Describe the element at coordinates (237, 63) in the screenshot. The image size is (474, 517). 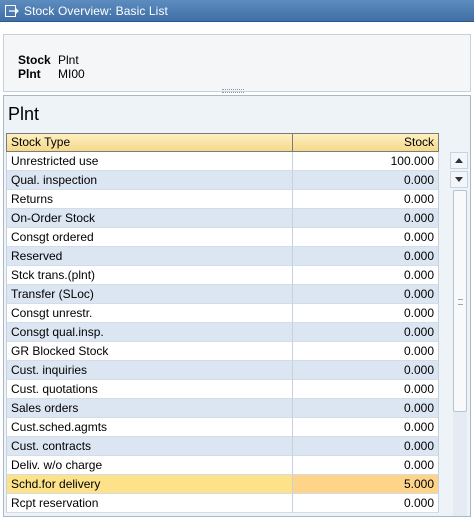
I see `header-panel: Stock Plnt Plnt MI00` at that location.